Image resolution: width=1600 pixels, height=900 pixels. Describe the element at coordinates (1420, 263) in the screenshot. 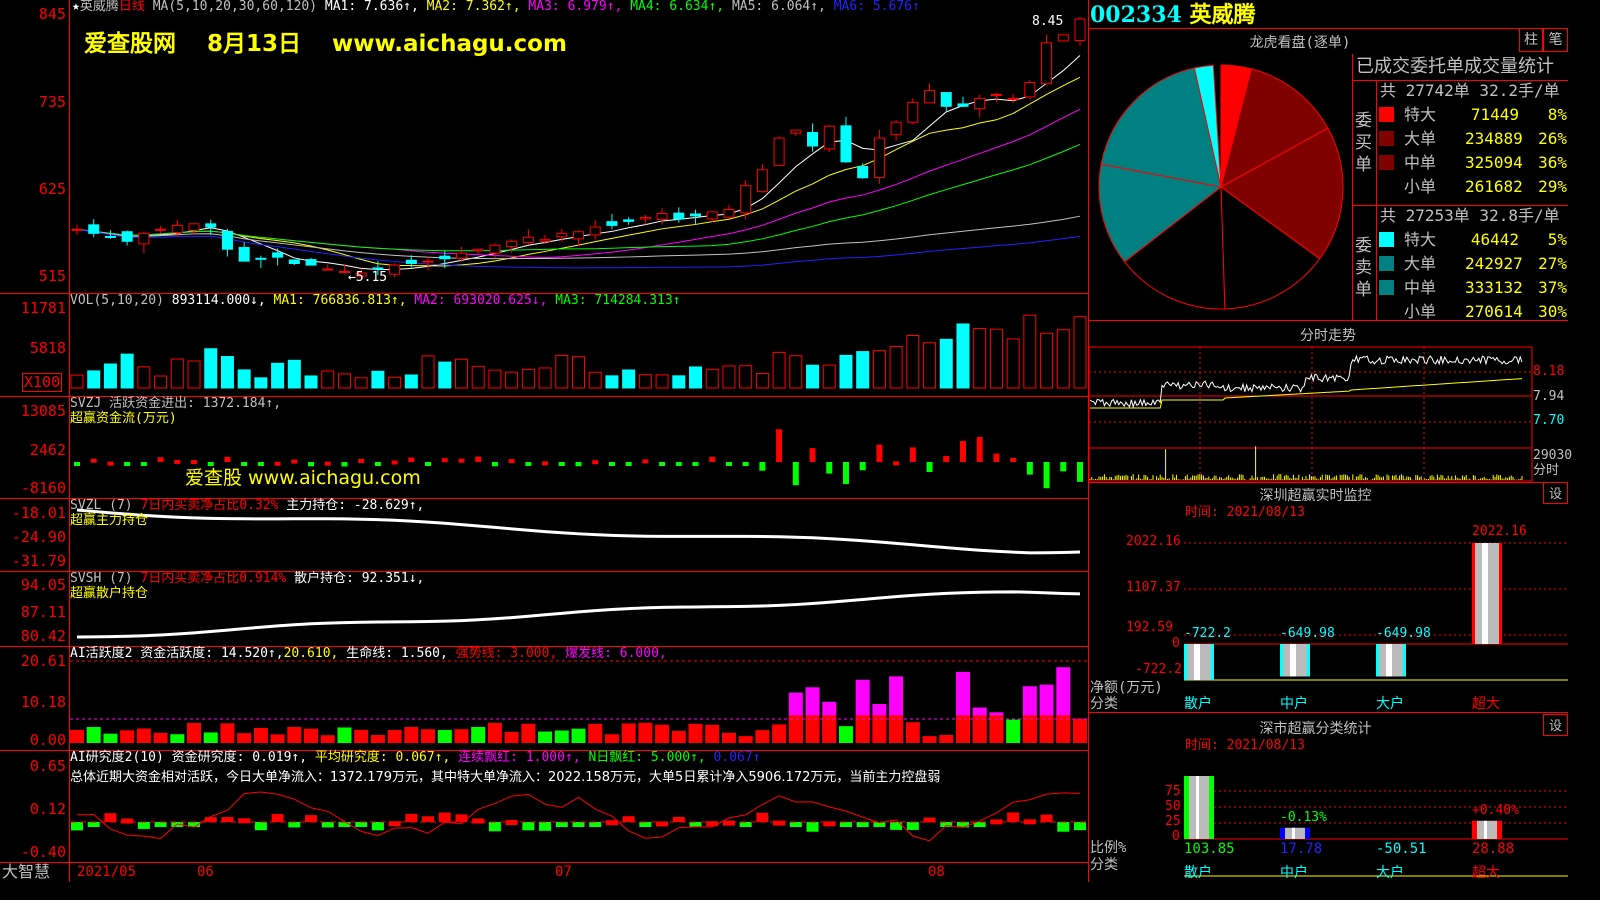

I see `order-type: 大单` at that location.